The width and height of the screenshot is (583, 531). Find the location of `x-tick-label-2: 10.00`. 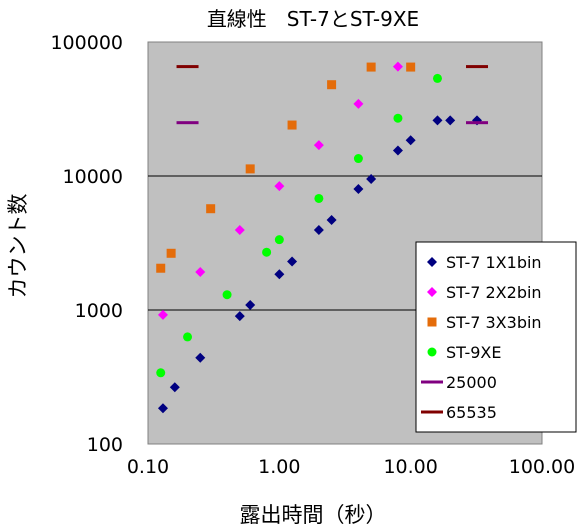

x-tick-label-2: 10.00 is located at coordinates (410, 467).